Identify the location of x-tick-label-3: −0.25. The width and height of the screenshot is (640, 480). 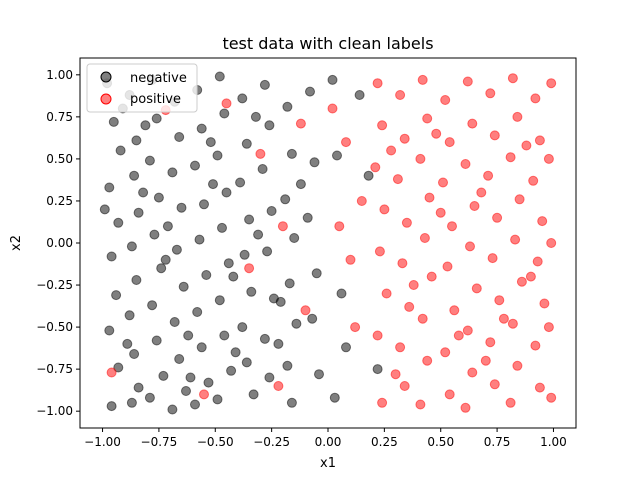
(271, 442).